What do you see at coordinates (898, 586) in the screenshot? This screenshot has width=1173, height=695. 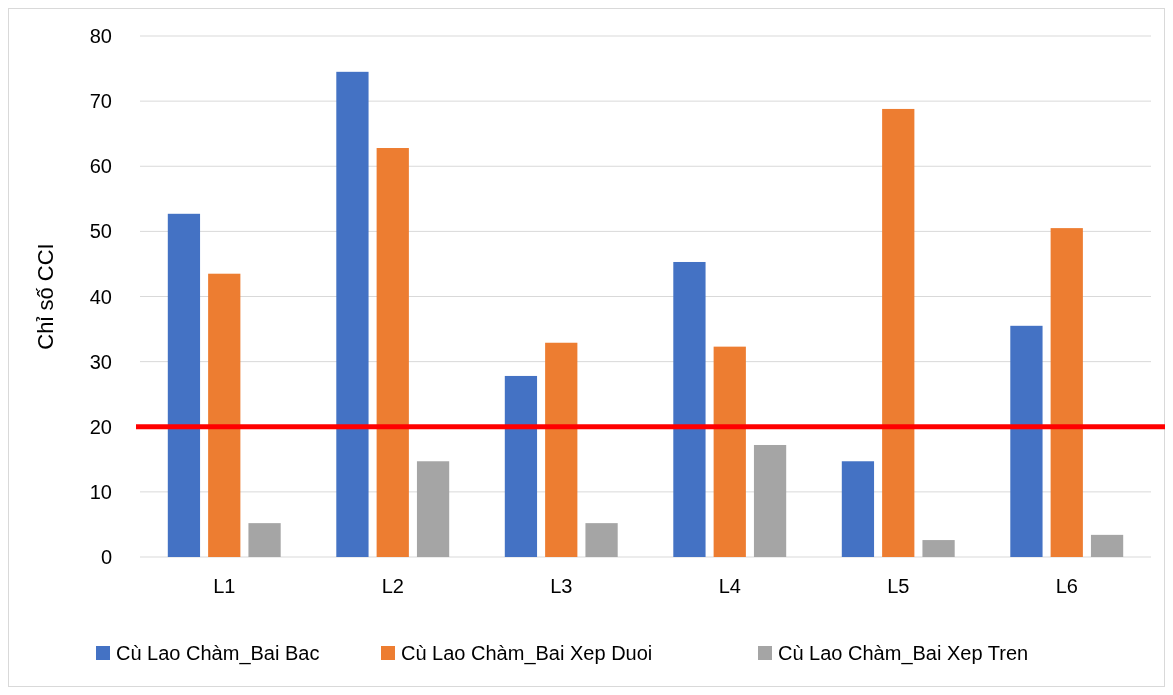 I see `x-tick-label: L5` at bounding box center [898, 586].